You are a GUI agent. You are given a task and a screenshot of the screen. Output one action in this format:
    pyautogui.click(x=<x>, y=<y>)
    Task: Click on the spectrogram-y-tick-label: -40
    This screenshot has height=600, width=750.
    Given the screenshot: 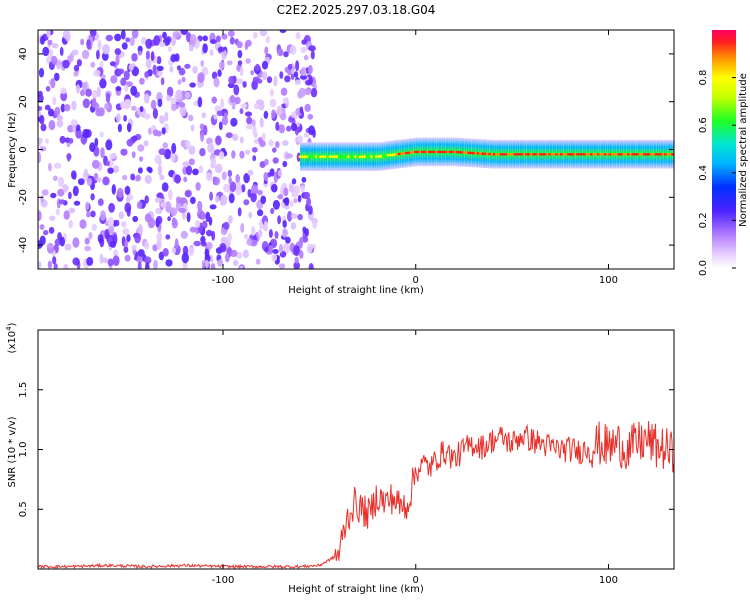 What is the action you would take?
    pyautogui.click(x=23, y=245)
    